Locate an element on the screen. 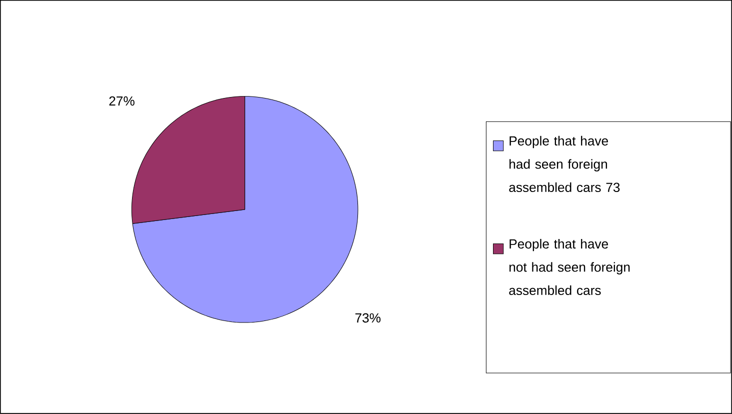 The image size is (732, 414). legend-label: People that have not had seen foreign assembled cars is located at coordinates (569, 267).